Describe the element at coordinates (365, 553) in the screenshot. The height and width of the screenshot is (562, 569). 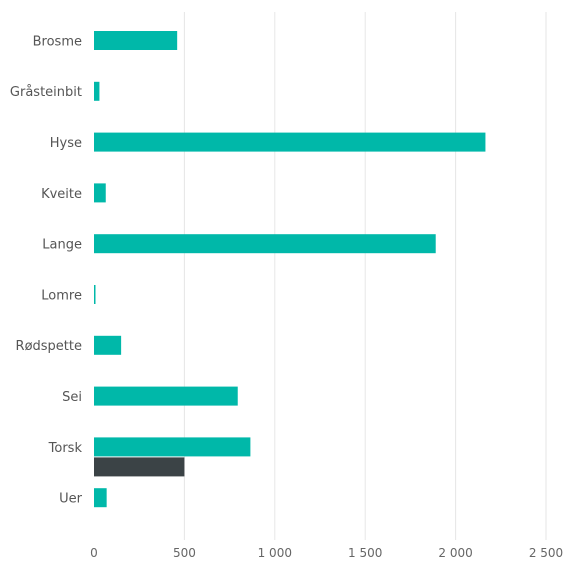
I see `x-tick-label: 1 500` at that location.